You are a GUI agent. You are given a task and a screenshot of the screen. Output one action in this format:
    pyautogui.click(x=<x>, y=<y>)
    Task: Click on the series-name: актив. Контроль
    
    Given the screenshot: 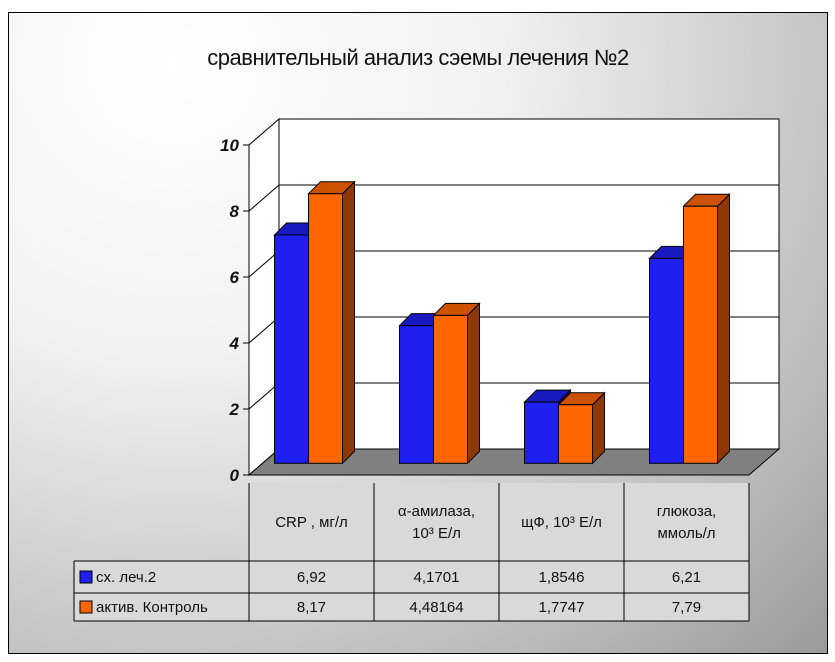 What is the action you would take?
    pyautogui.click(x=152, y=607)
    